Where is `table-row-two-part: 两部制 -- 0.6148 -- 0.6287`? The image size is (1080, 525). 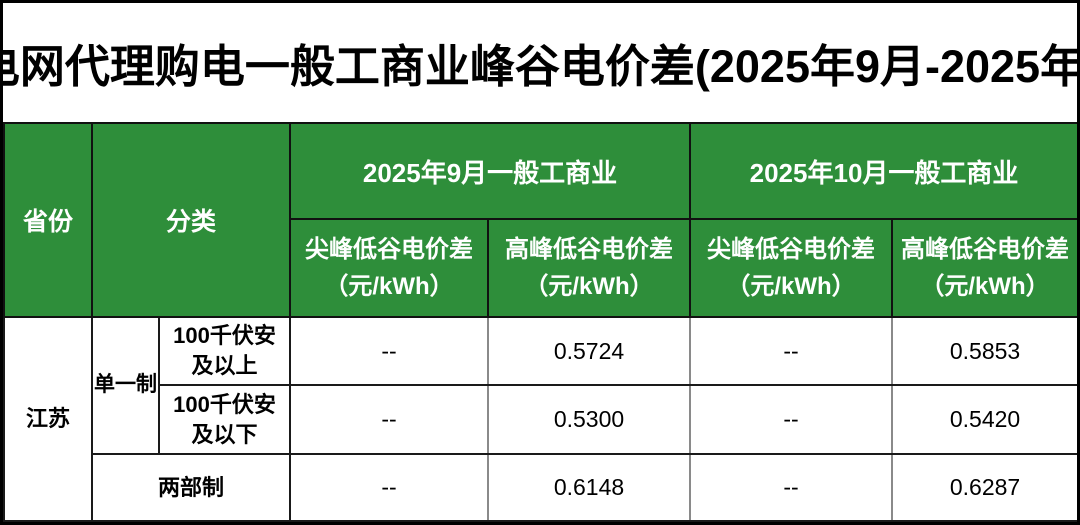
table-row-two-part: 两部制 -- 0.6148 -- 0.6287 is located at coordinates (540, 487).